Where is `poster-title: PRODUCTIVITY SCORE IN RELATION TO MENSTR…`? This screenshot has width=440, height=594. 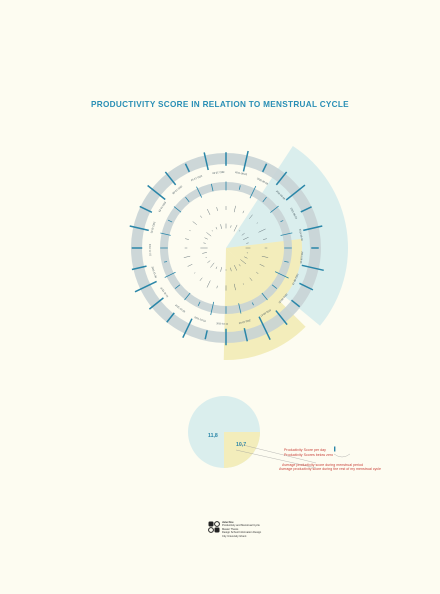
poster-title: PRODUCTIVITY SCORE IN RELATION TO MENSTR… is located at coordinates (220, 104).